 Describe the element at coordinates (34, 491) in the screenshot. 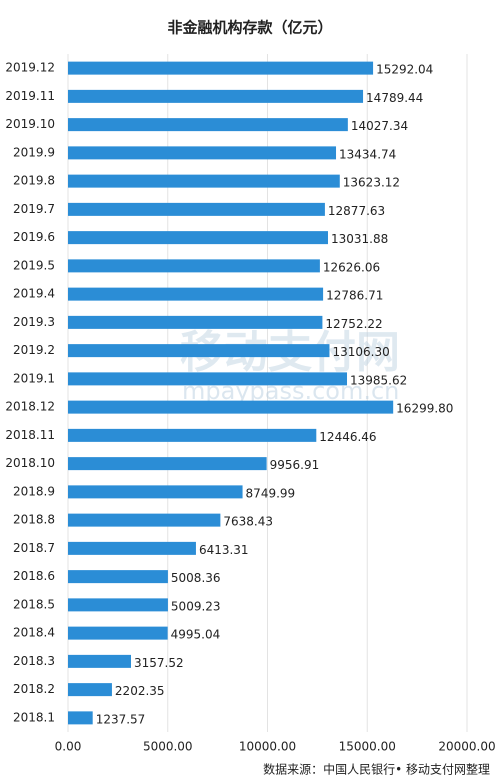

I see `y-tick-label: 2018.9` at that location.